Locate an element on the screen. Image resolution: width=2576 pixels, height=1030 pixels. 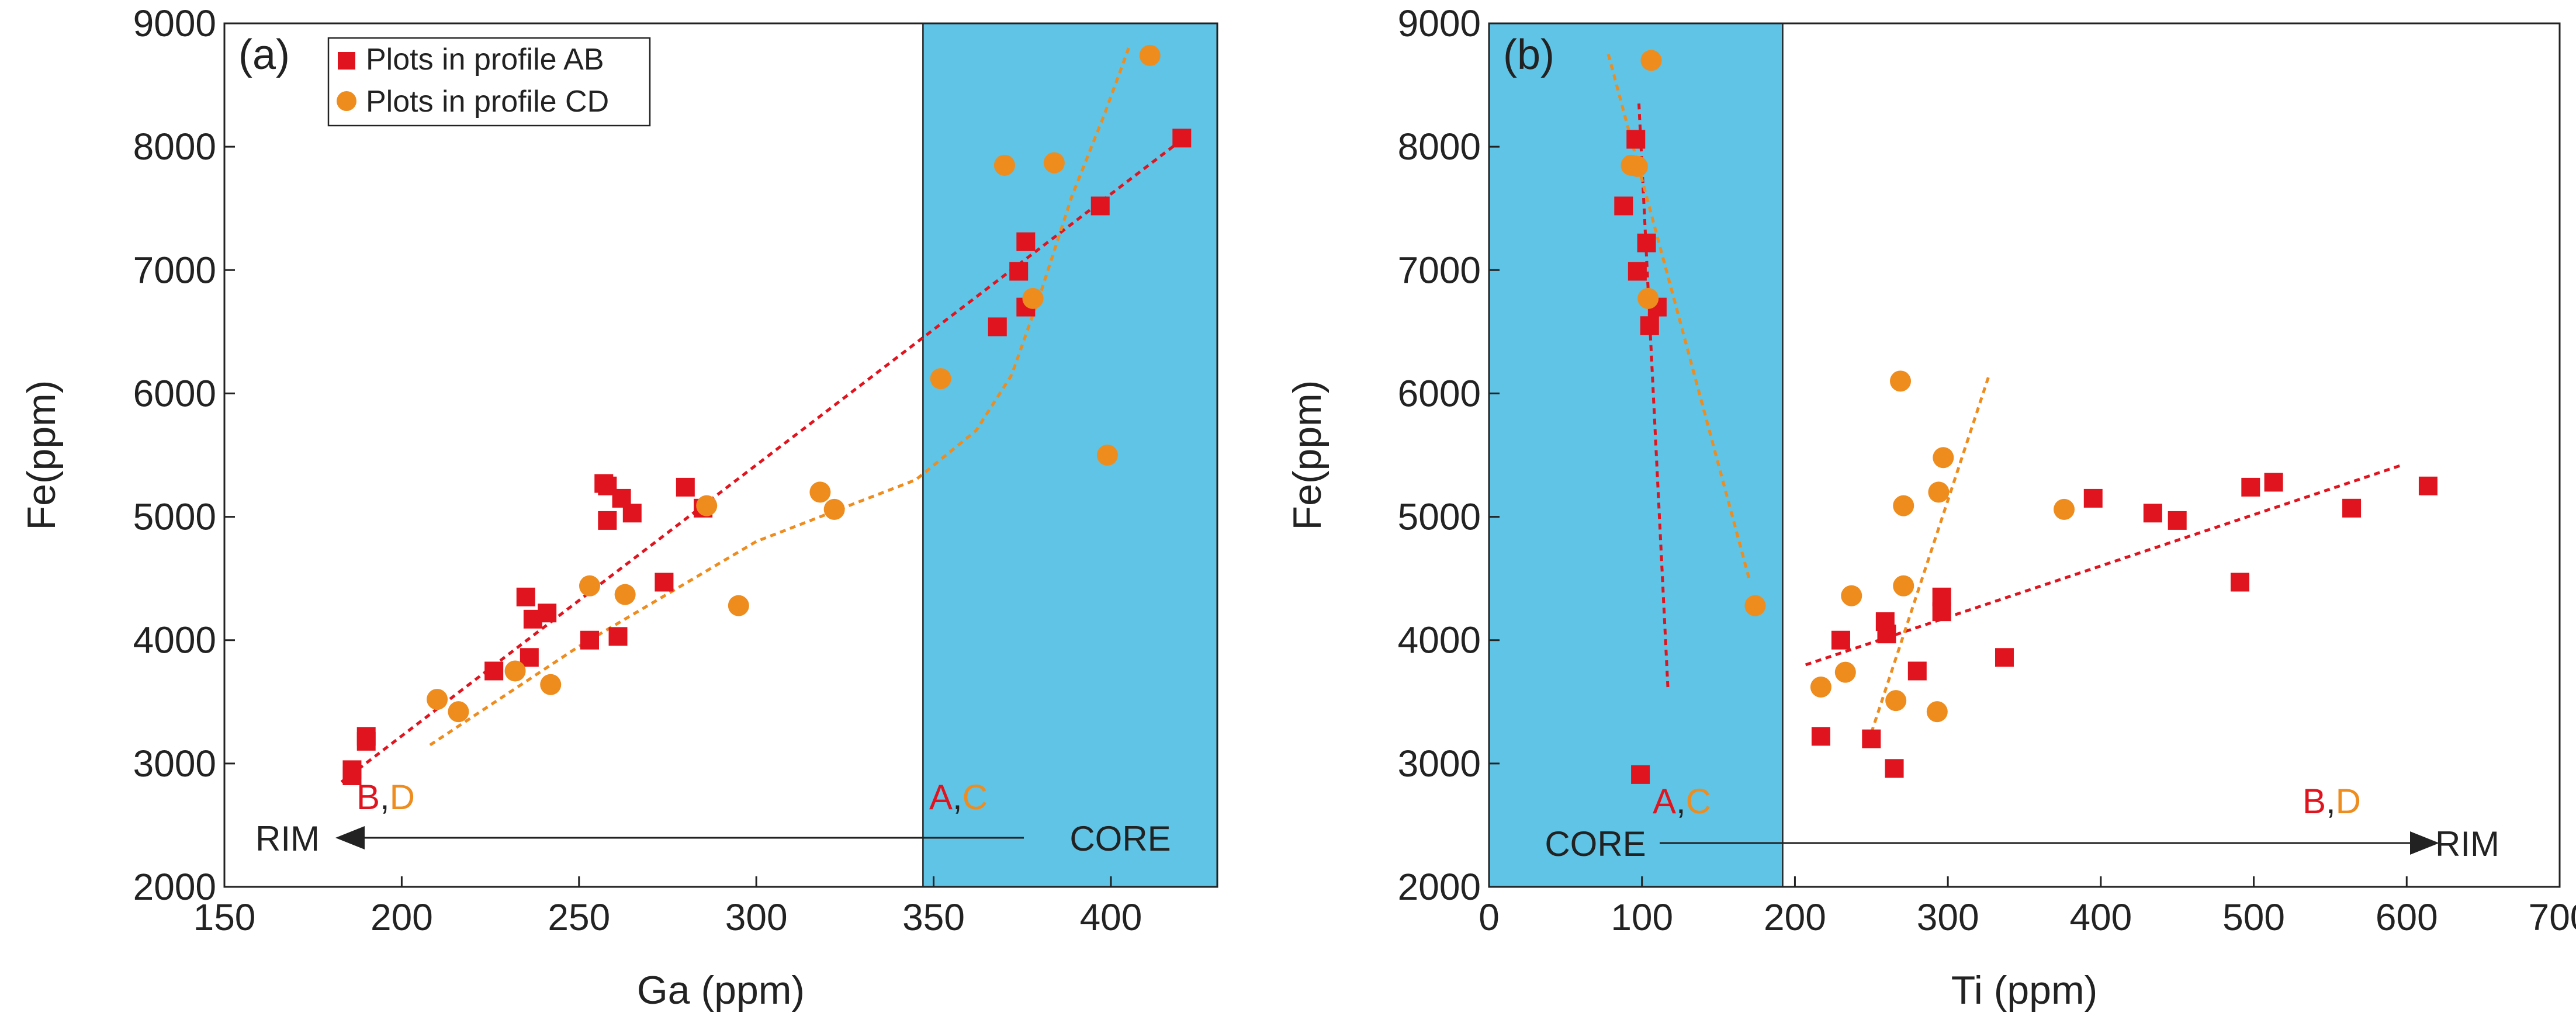
x-tick-label: 700 is located at coordinates (2553, 917).